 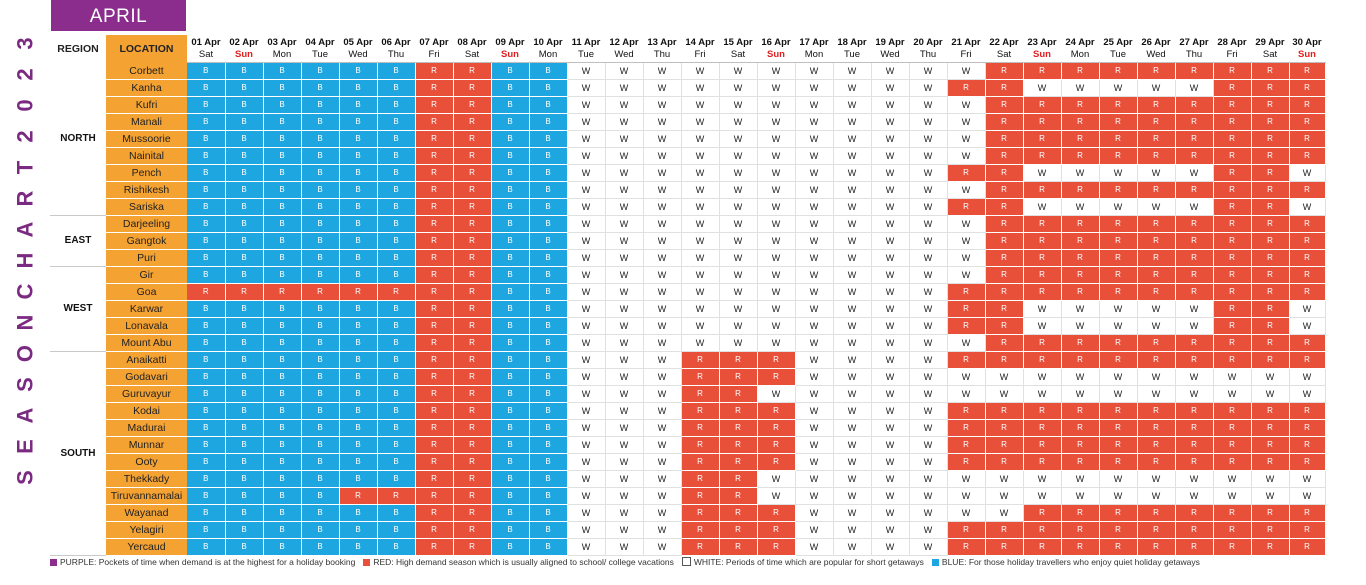 What do you see at coordinates (586, 49) in the screenshot?
I see `day-header: 11 Apr Tue` at bounding box center [586, 49].